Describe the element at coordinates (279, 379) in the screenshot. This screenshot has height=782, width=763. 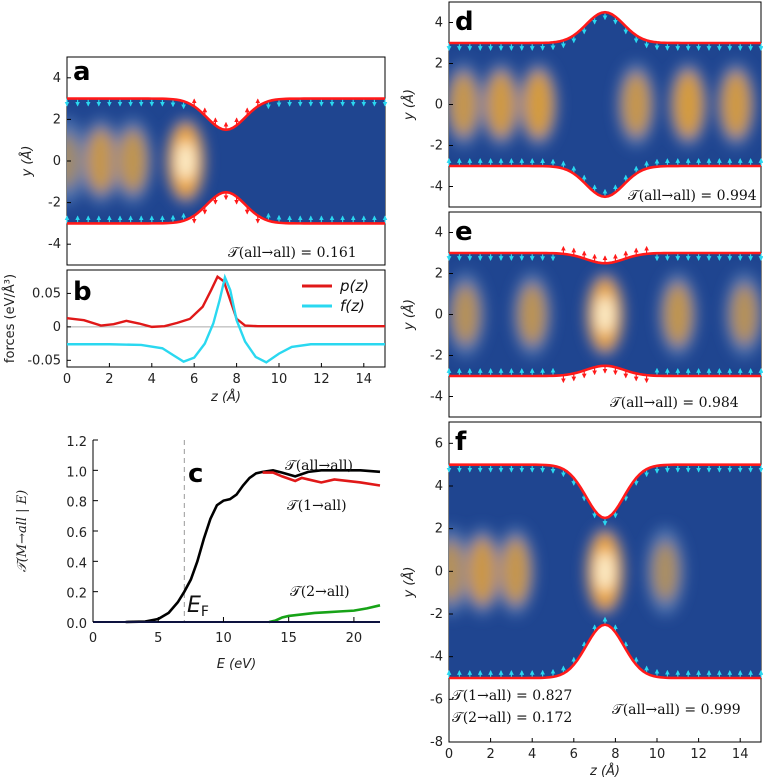
I see `xtick-label-b-5: 10` at that location.